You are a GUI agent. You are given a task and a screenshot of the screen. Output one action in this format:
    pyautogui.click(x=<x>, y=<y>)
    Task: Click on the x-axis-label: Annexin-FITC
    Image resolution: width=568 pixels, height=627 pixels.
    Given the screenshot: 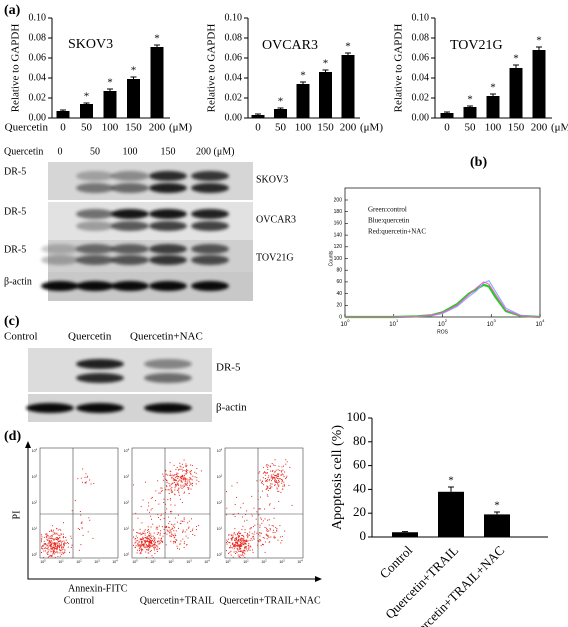 What is the action you would take?
    pyautogui.click(x=98, y=588)
    